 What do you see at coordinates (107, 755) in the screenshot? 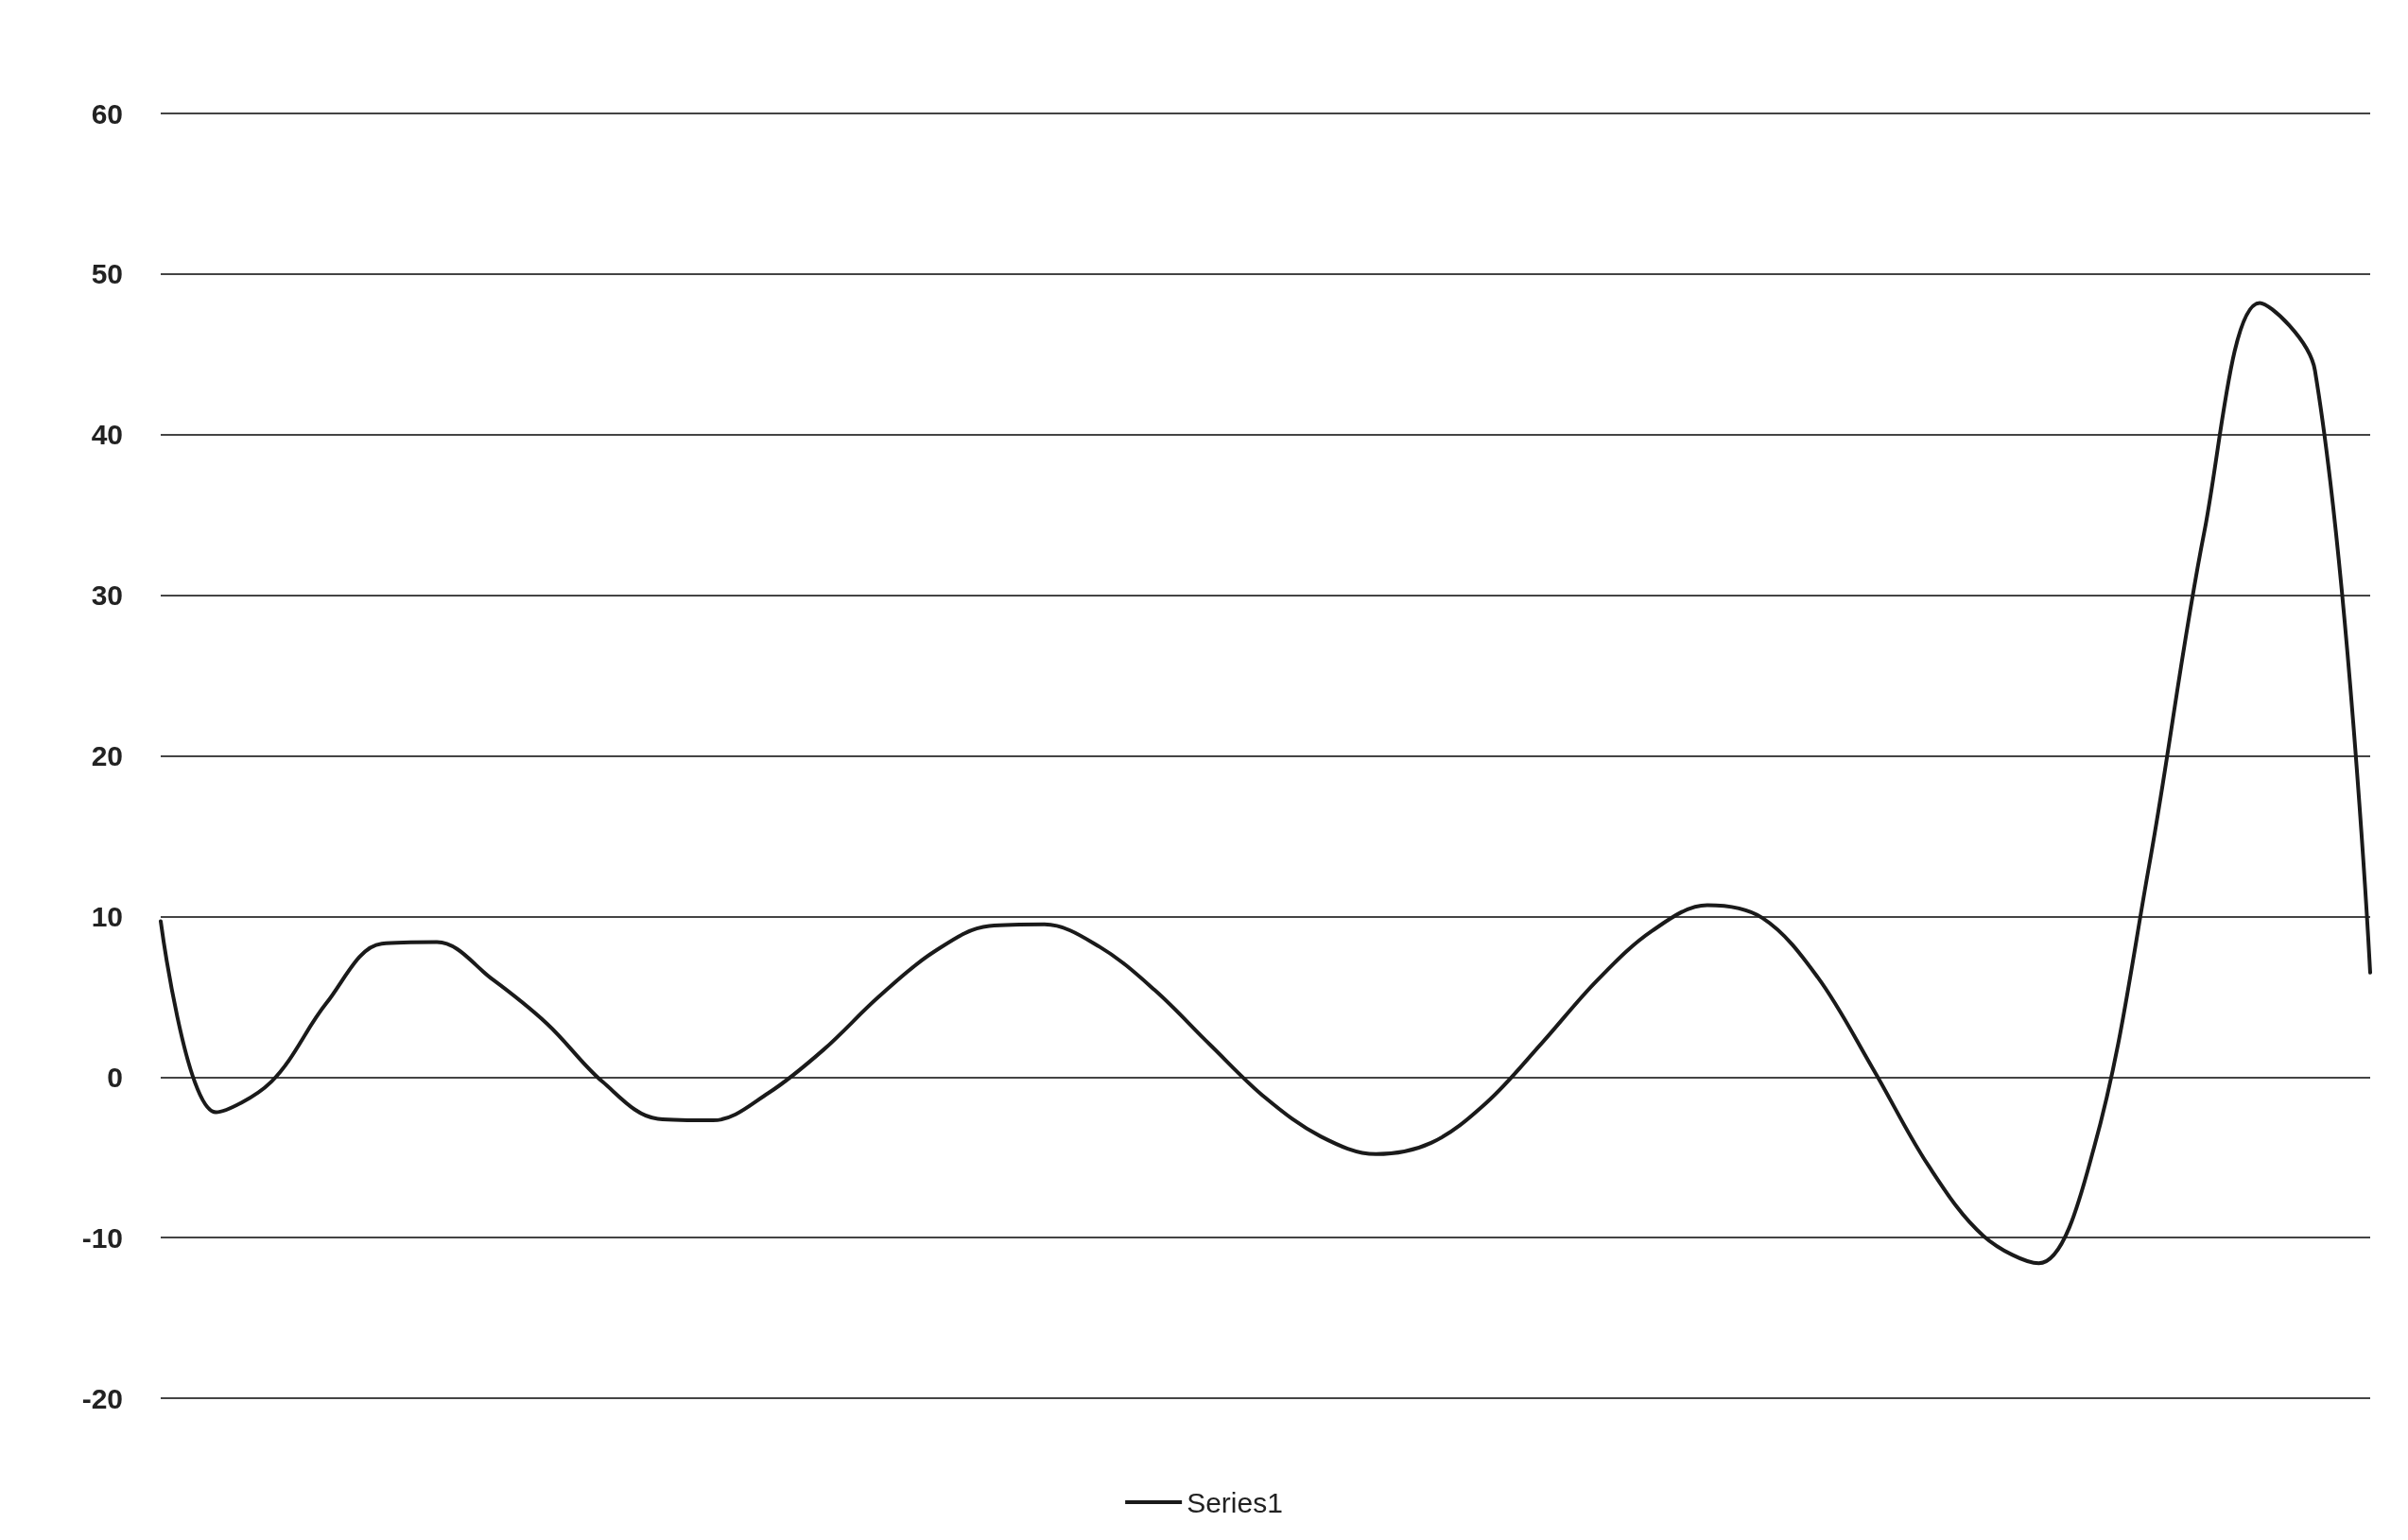
I see `y-tick-label: 20` at bounding box center [107, 755].